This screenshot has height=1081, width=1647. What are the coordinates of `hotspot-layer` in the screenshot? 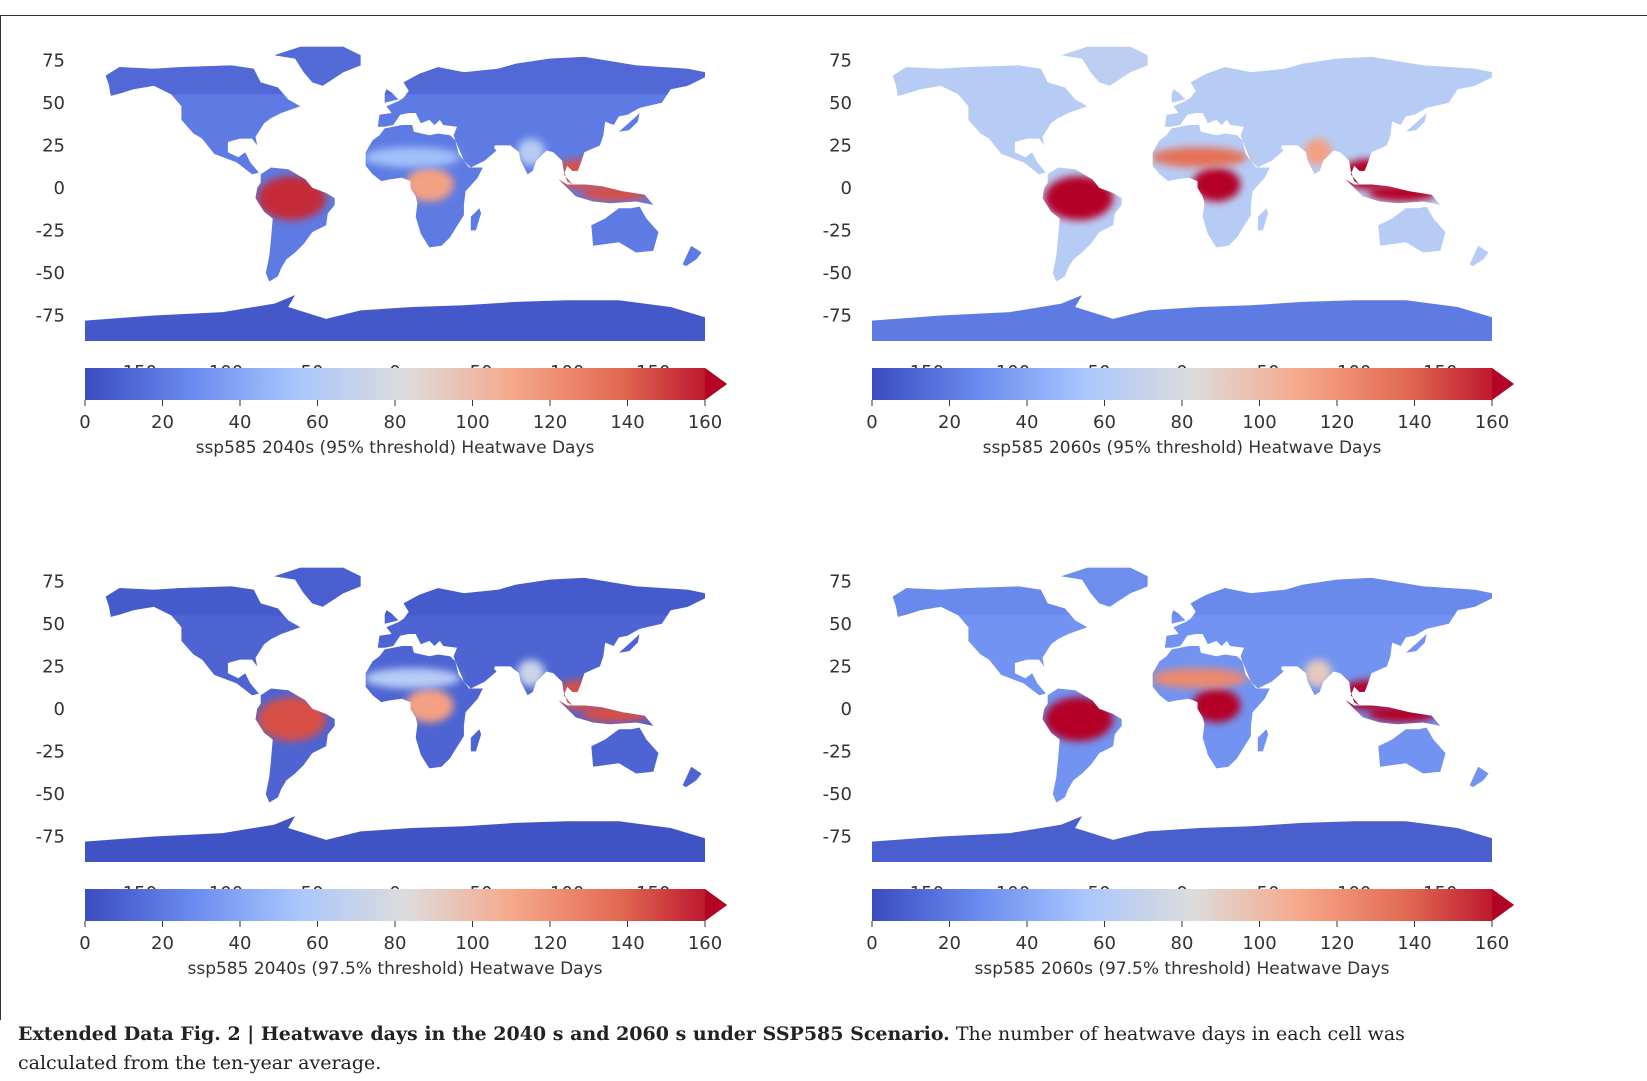 It's located at (453, 179).